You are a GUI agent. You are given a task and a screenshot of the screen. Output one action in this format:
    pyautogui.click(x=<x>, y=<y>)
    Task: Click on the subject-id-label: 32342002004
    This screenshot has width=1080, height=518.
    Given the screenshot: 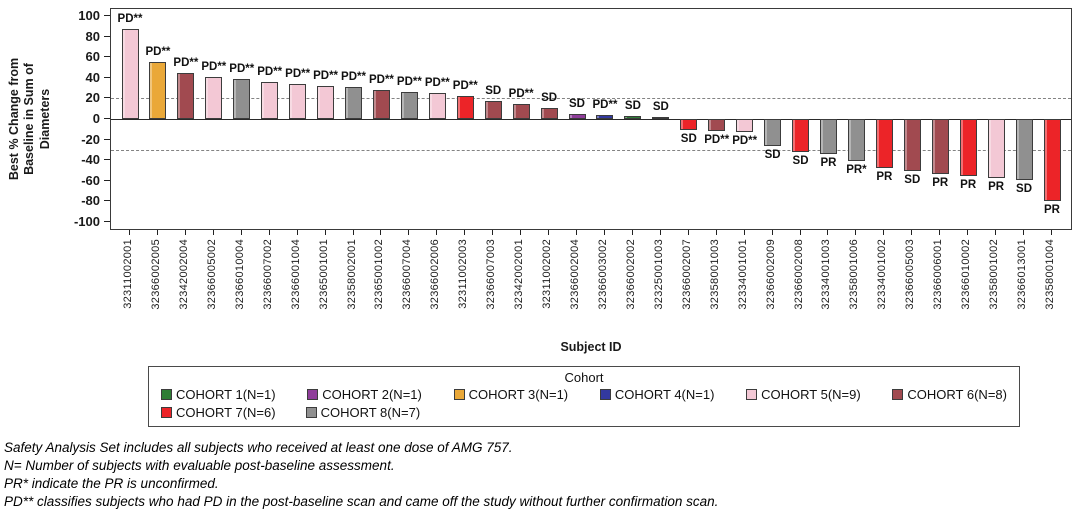 What is the action you would take?
    pyautogui.click(x=183, y=274)
    